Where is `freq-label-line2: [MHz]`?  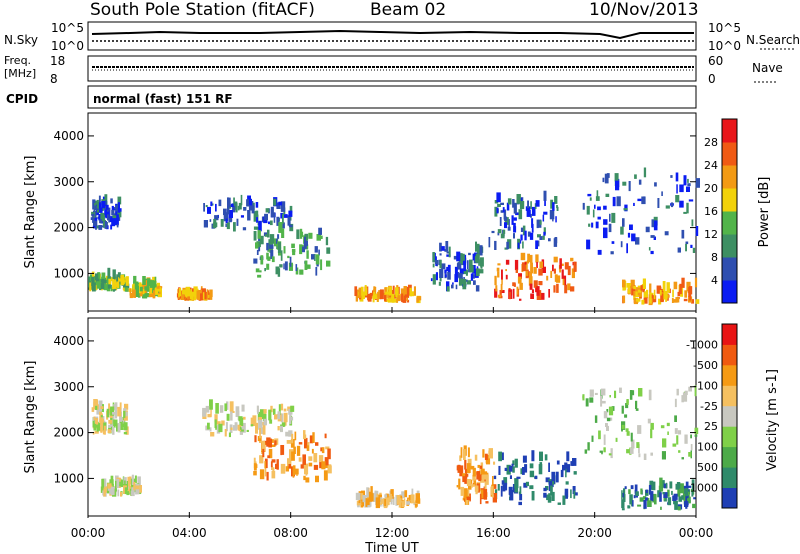
freq-label-line2: [MHz] is located at coordinates (20, 73).